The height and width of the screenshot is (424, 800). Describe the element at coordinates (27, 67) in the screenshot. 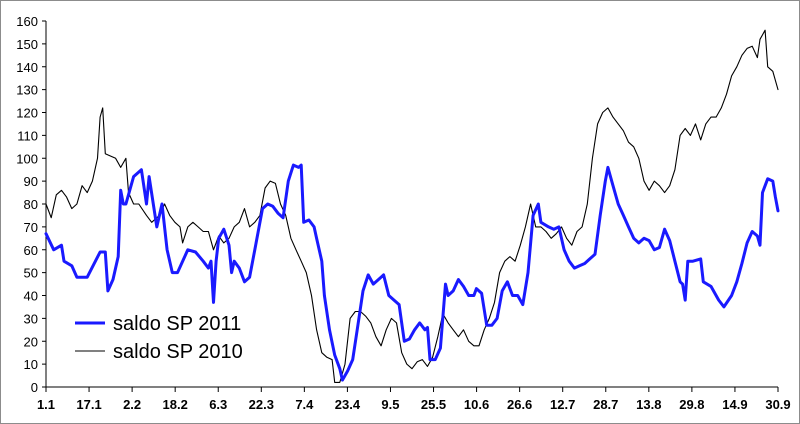

I see `y-tick-label: 140` at that location.